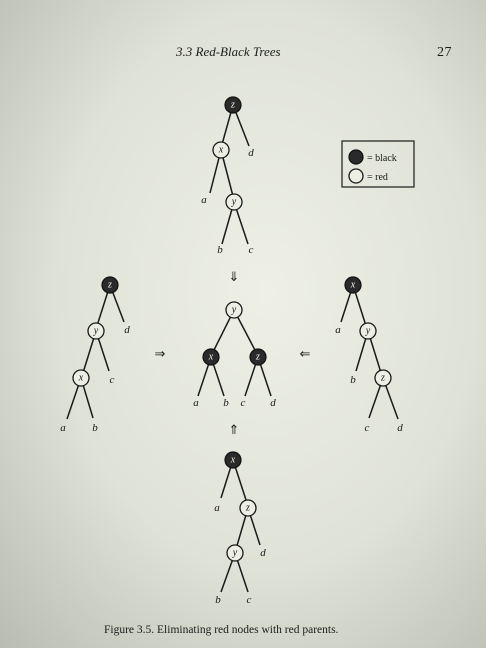 The image size is (486, 648). Describe the element at coordinates (234, 355) in the screenshot. I see `tree-center: y x z a b c d` at that location.